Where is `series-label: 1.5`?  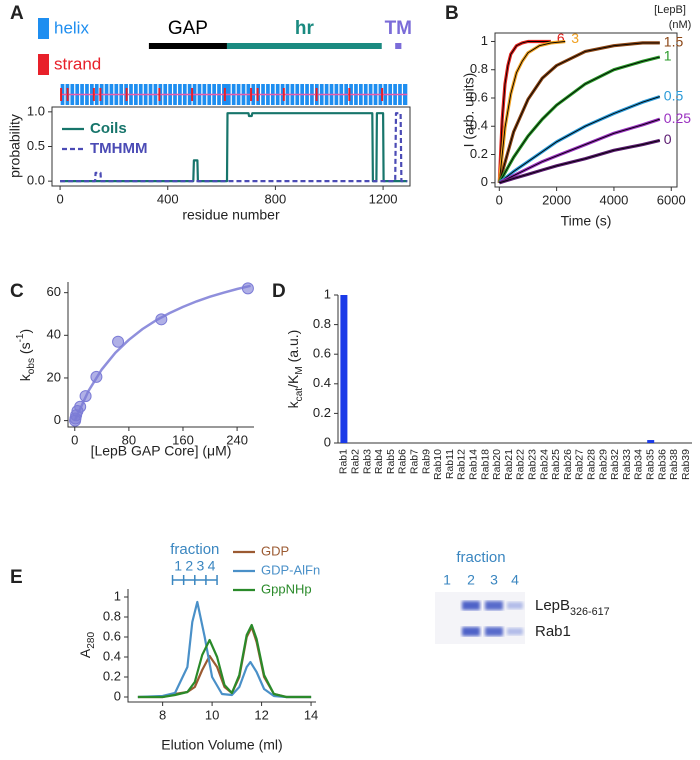 series-label: 1.5 is located at coordinates (674, 42).